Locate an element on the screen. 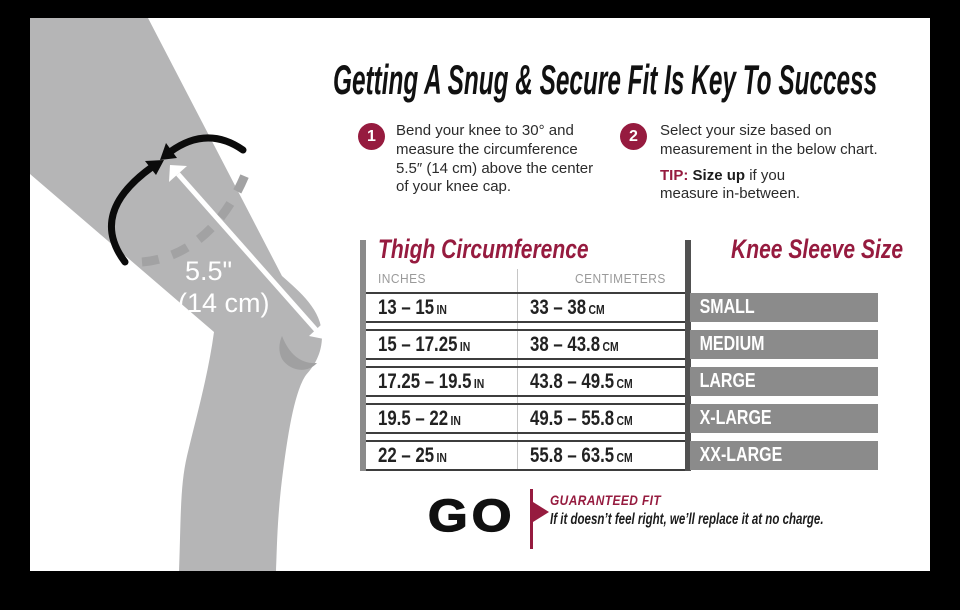 Image resolution: width=960 pixels, height=610 pixels. table-row: 19.5 – 22 IN 49.5 – 55.8 CM is located at coordinates (525, 418).